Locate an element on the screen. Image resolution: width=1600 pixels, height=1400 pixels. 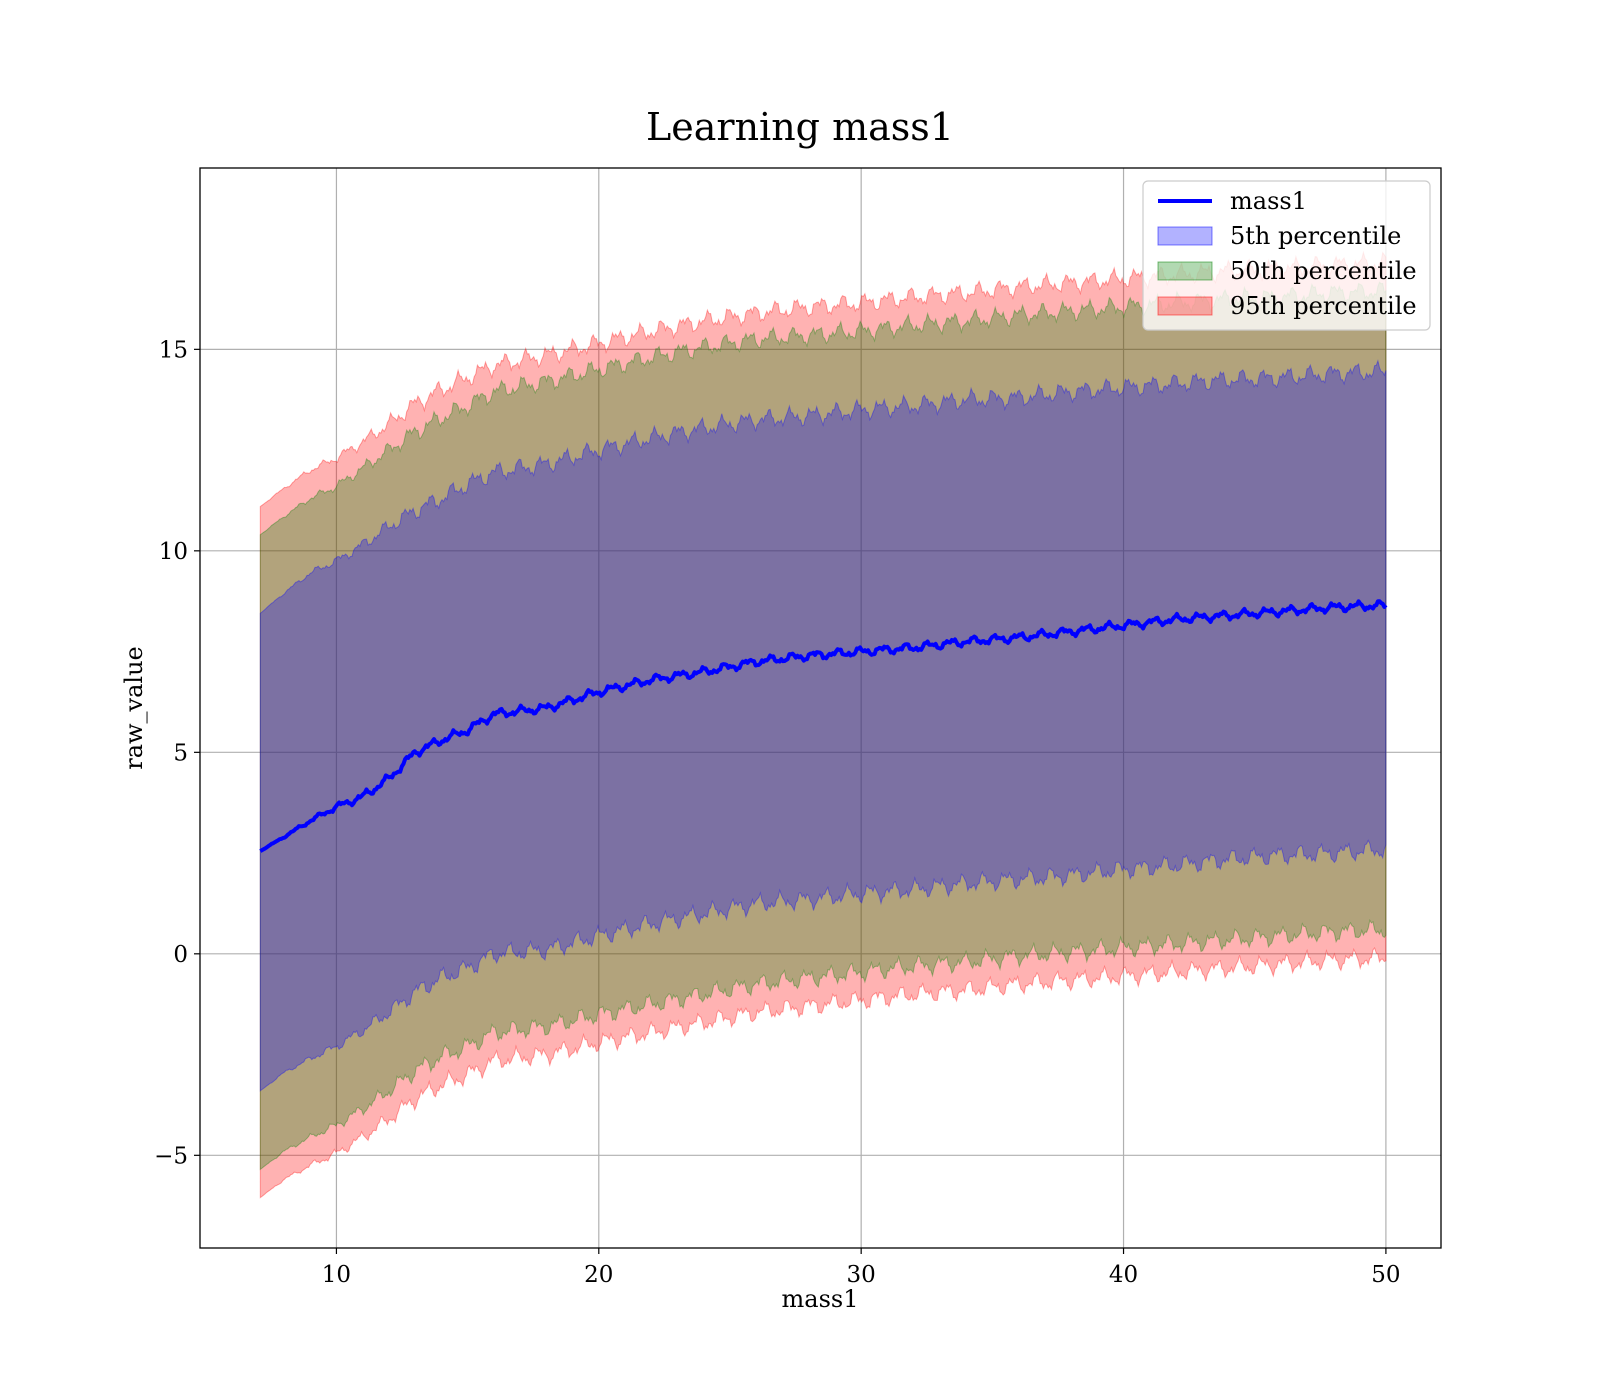
chart-title: Learning mass1 is located at coordinates (800, 127).